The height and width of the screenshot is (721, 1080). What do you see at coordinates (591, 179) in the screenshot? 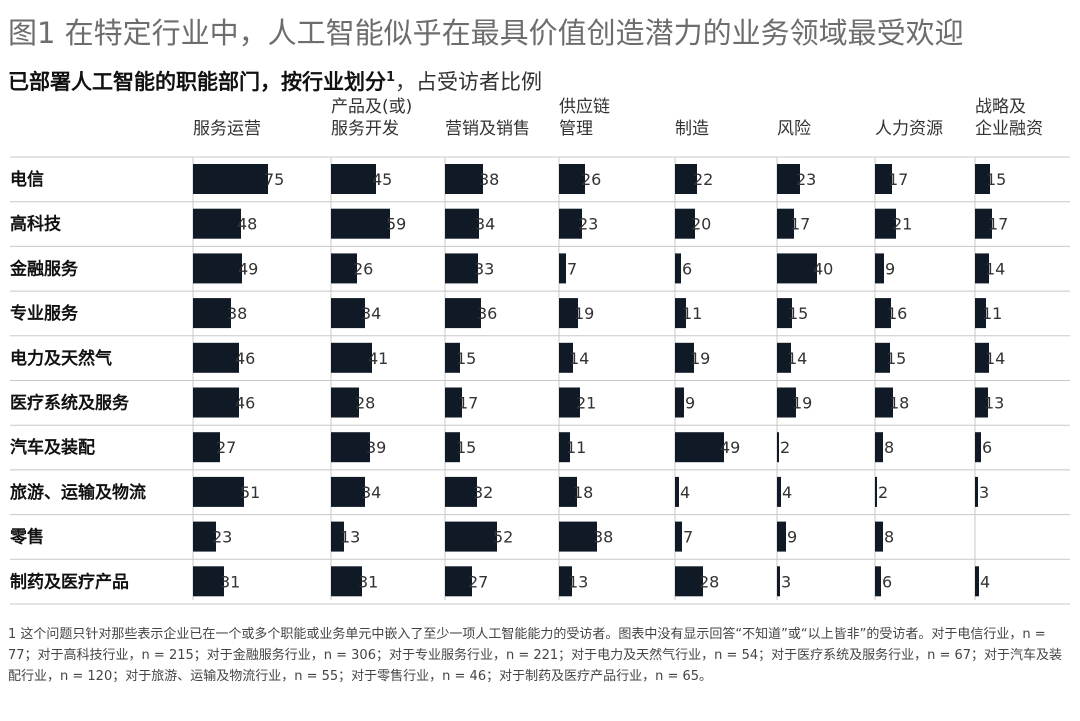
I see `data-label: 26` at bounding box center [591, 179].